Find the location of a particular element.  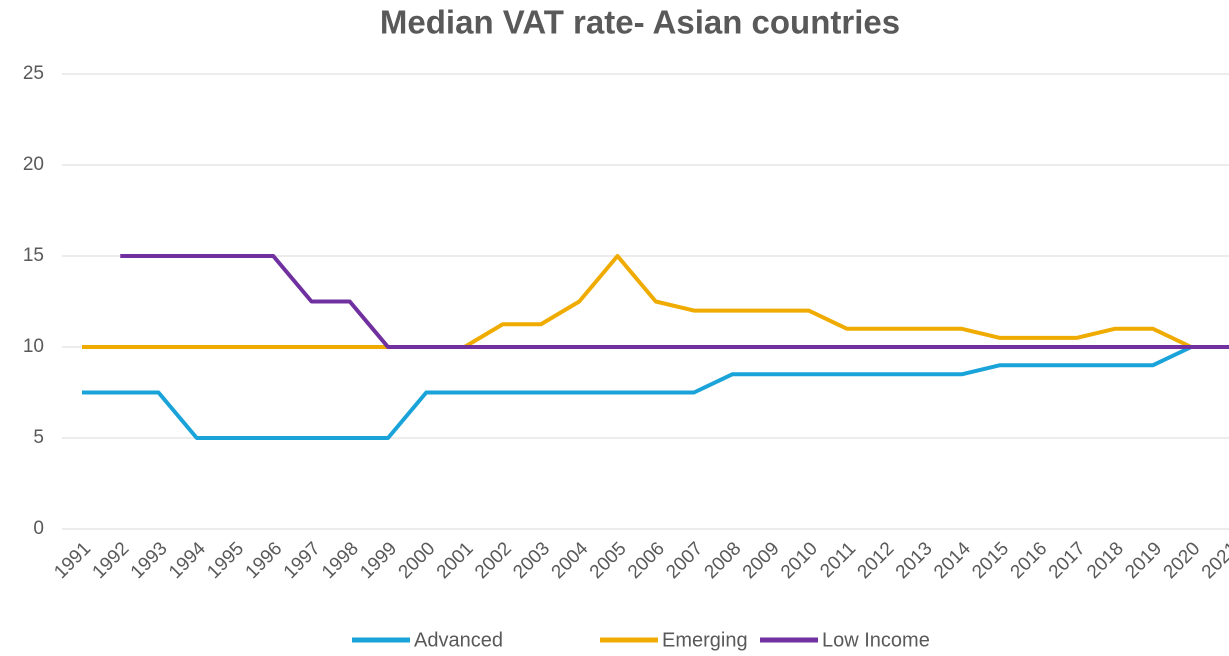

x-tick-label: 1996 is located at coordinates (264, 560).